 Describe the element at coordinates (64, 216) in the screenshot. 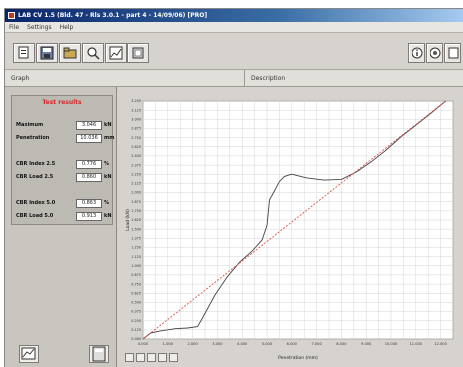

I see `result-row-cbr-load-5-0: CBR Load 5.0 0.913 kN` at that location.